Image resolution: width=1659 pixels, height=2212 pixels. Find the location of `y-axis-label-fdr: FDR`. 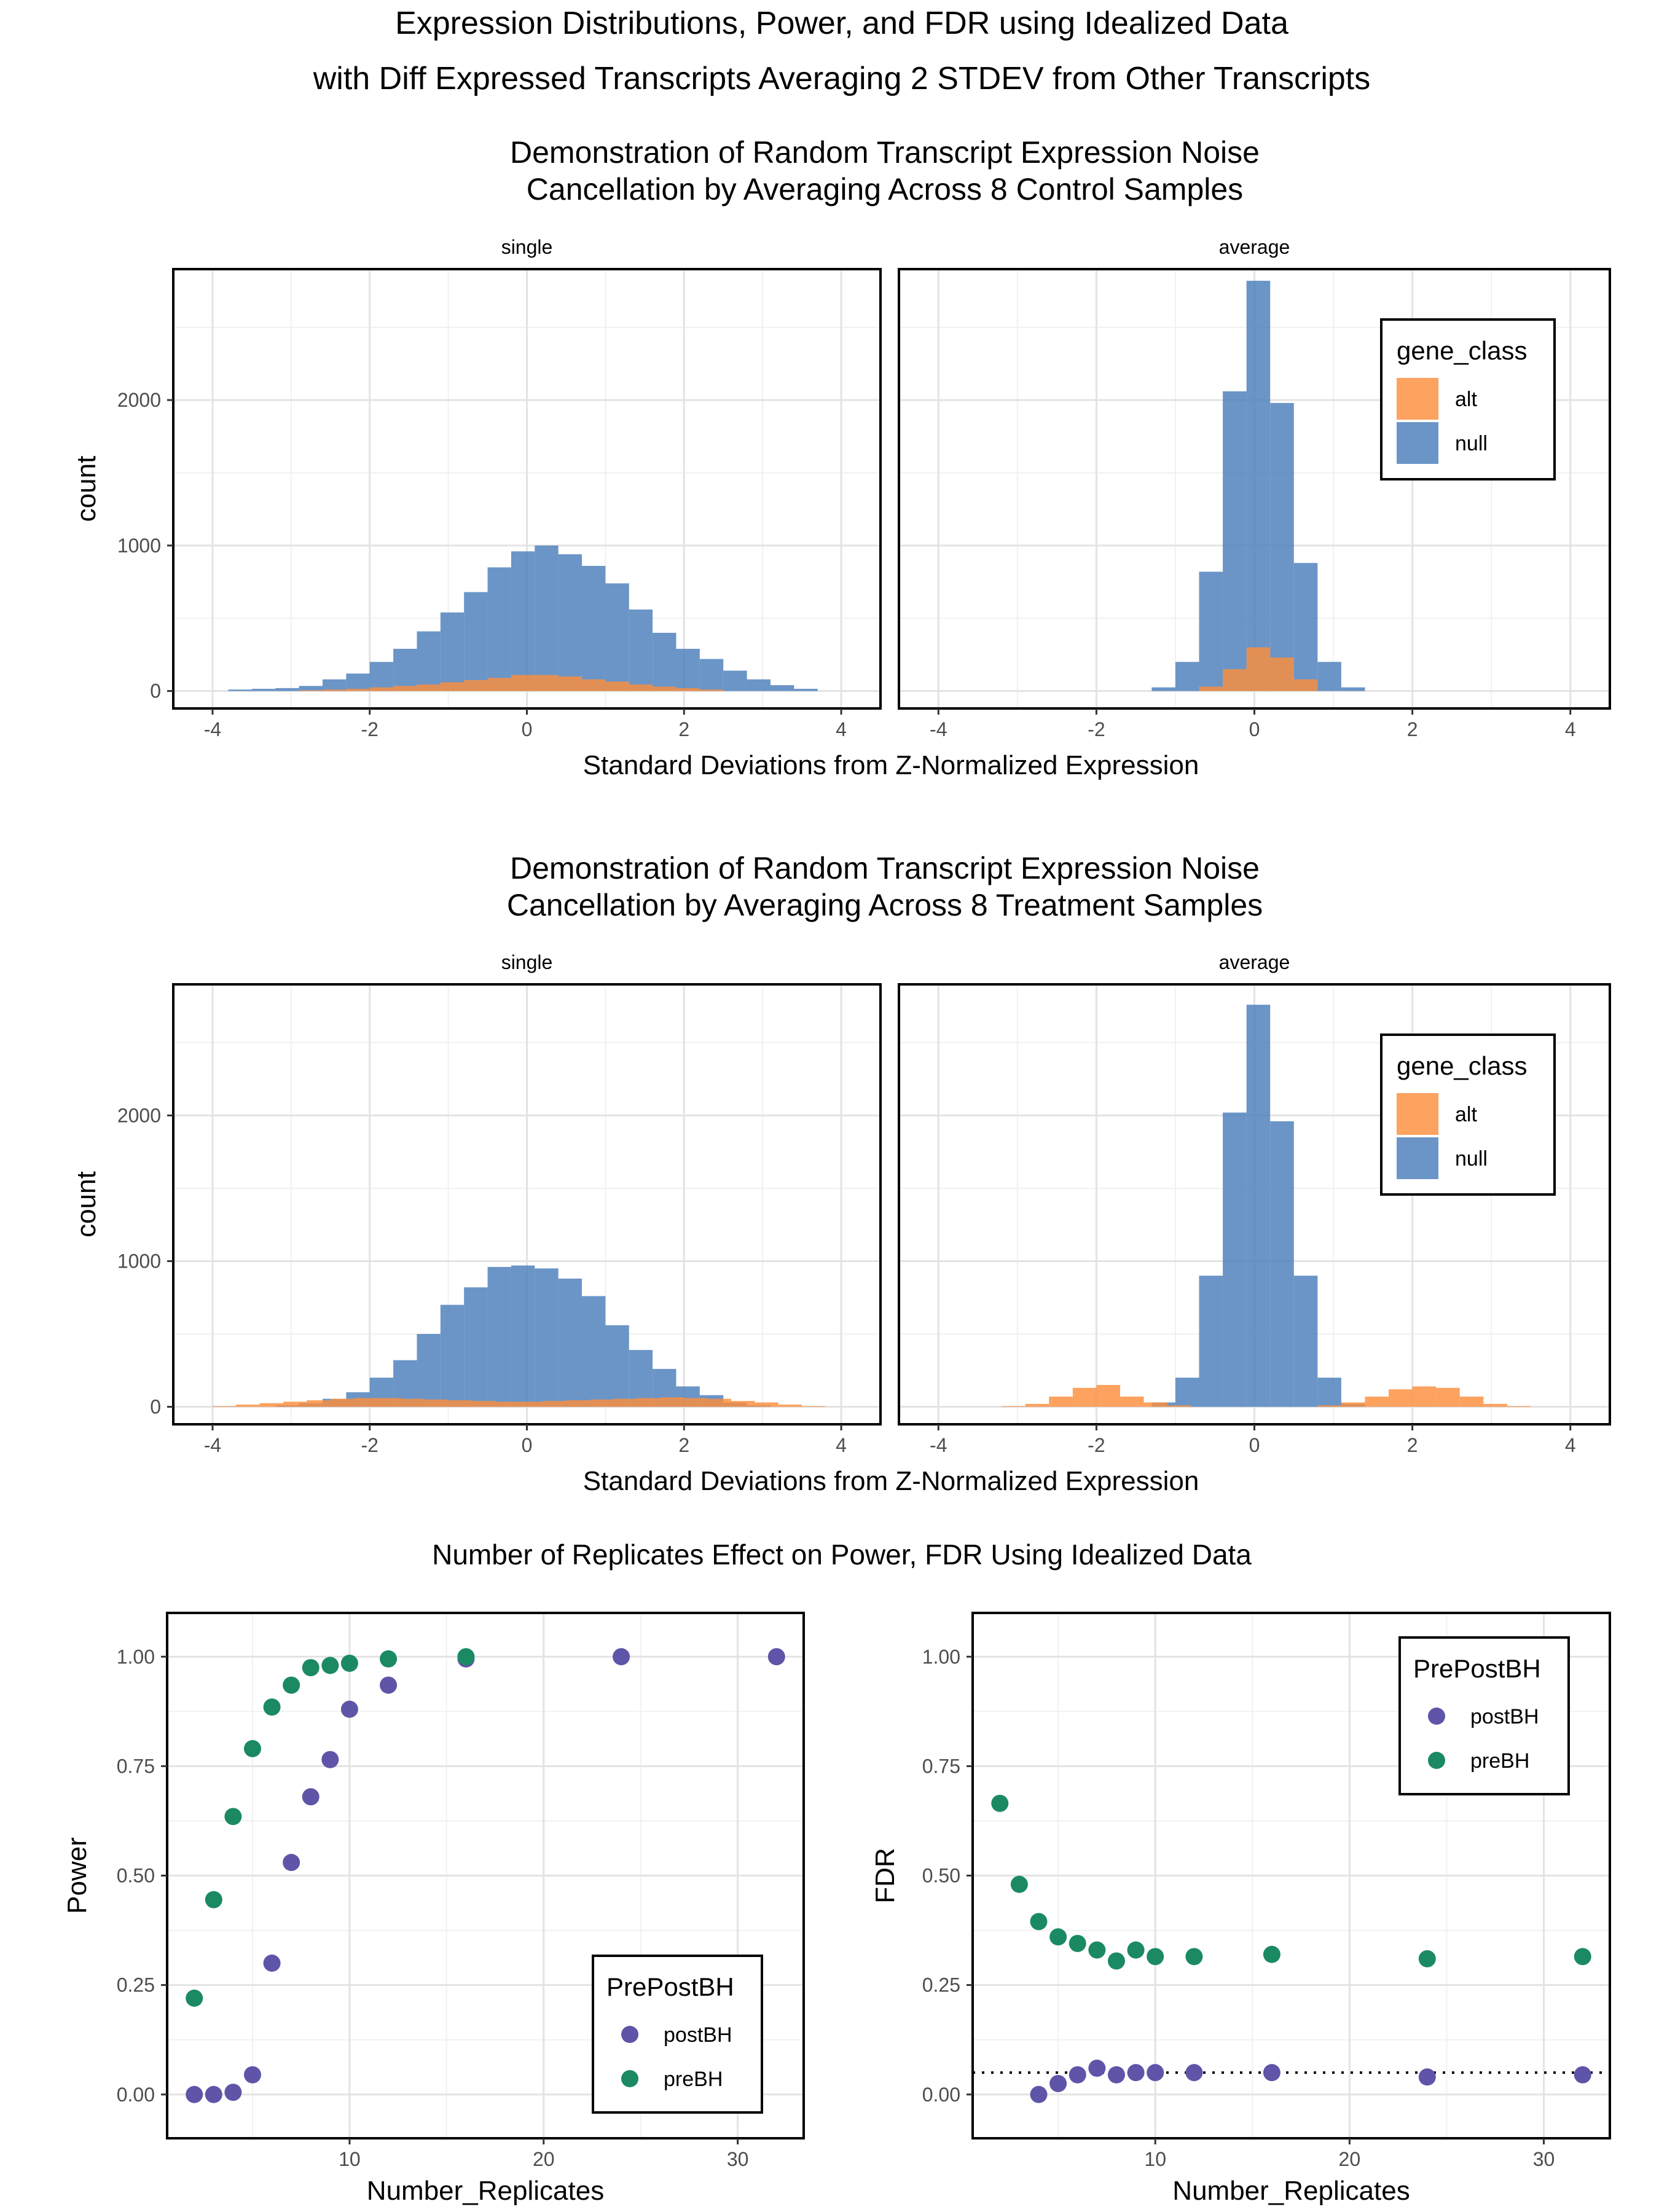

y-axis-label-fdr: FDR is located at coordinates (885, 1875).